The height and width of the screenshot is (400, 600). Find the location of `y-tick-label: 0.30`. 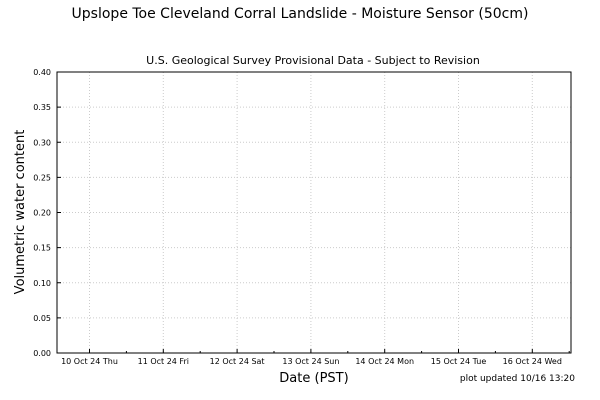

y-tick-label: 0.30 is located at coordinates (42, 142).